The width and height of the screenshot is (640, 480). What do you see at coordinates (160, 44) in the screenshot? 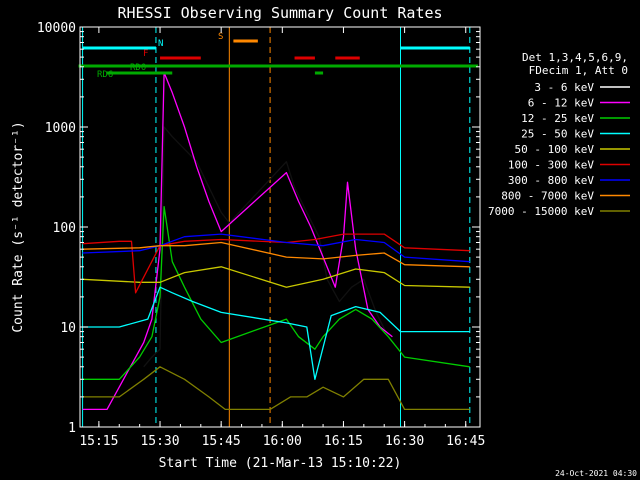
I see `flag-label-n: N` at bounding box center [160, 44].